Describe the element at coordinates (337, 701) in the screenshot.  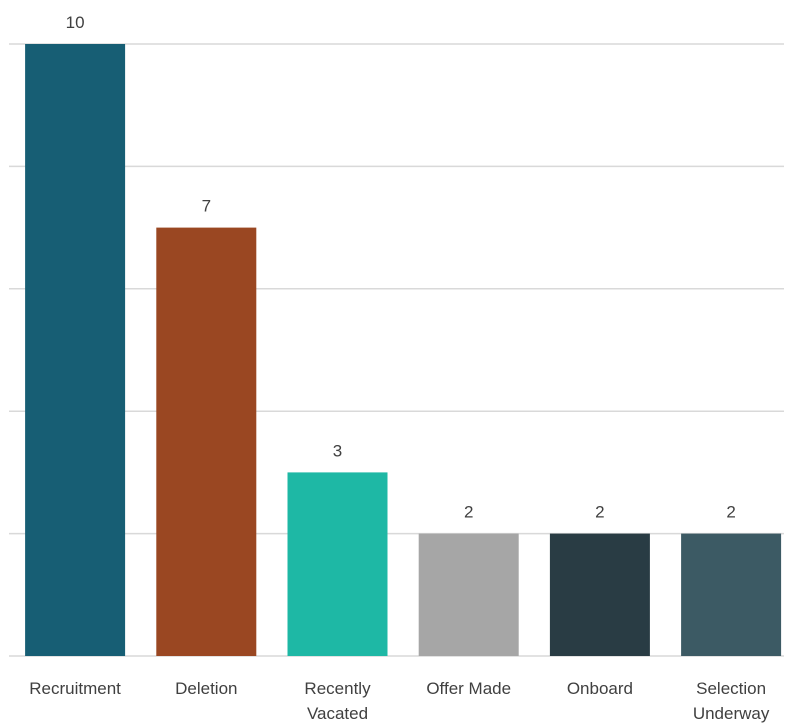
I see `category-label: Recently Vacated` at that location.